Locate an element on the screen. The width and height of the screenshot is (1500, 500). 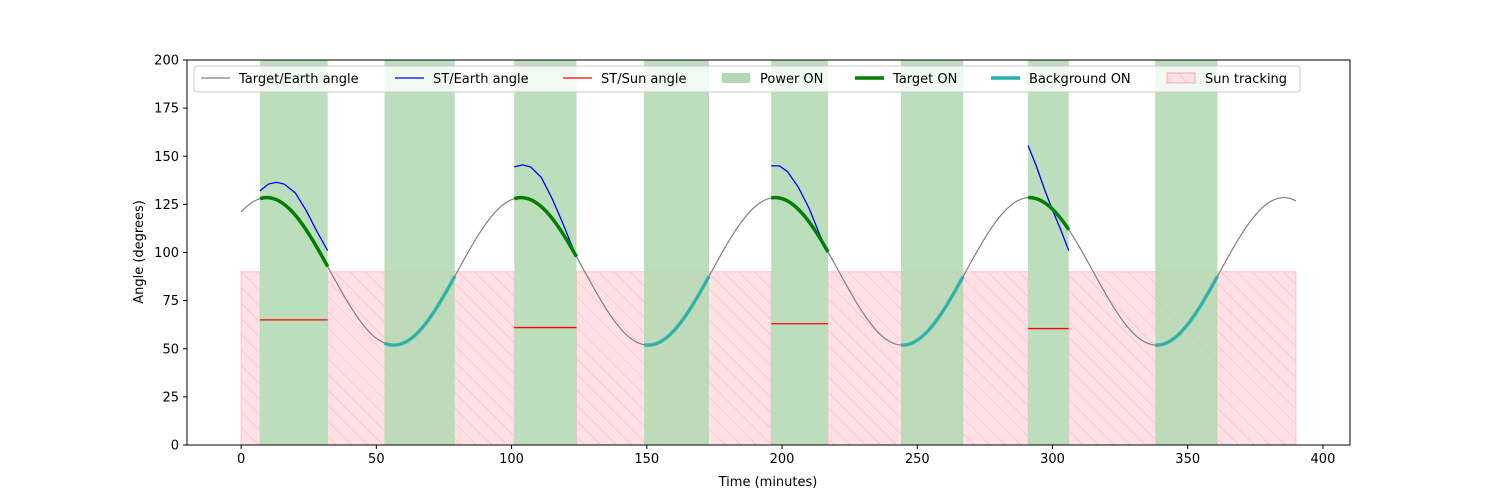
legend-label: ST/Sun angle is located at coordinates (644, 79).